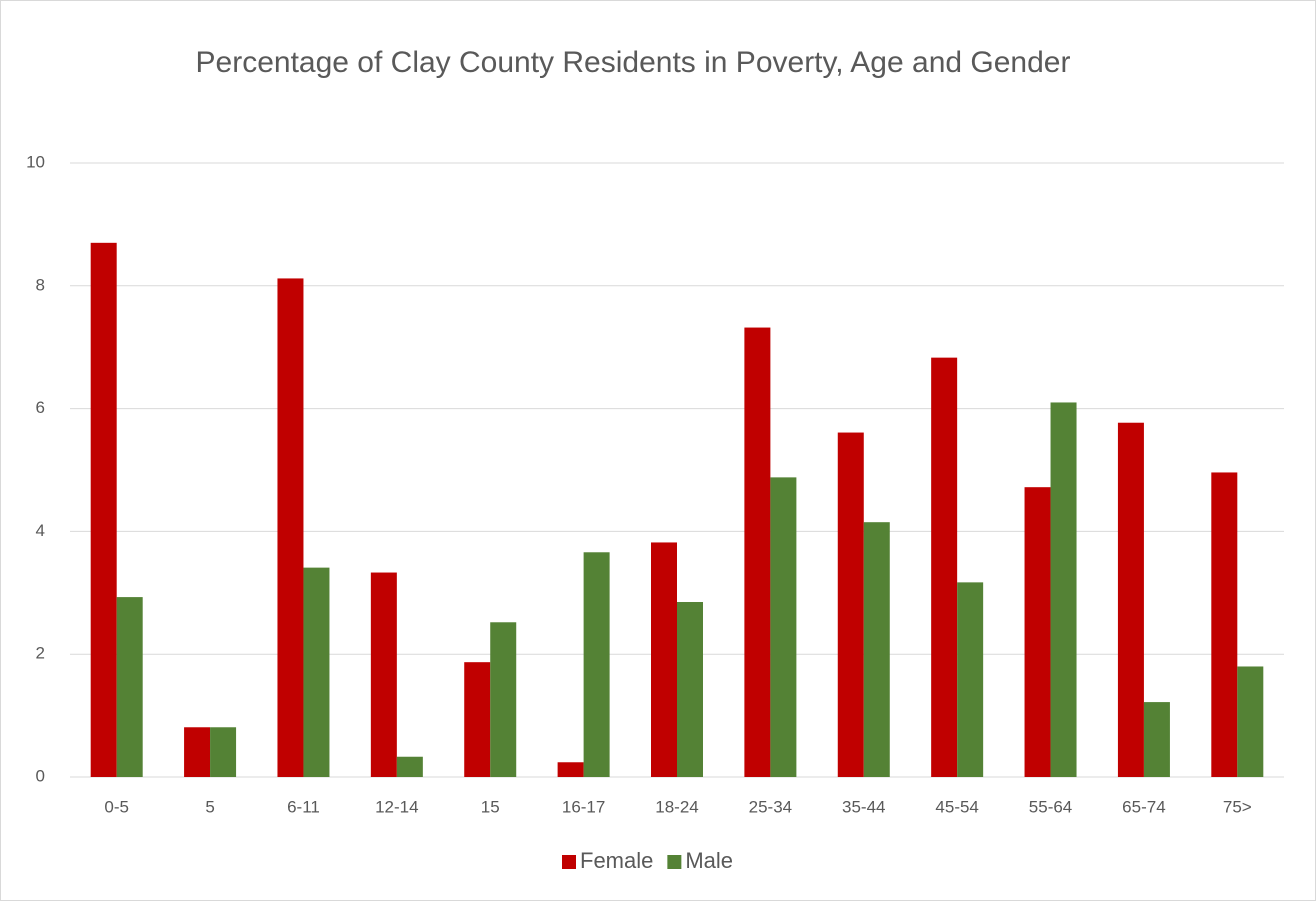  What do you see at coordinates (40, 284) in the screenshot?
I see `y-tick-label: 8` at bounding box center [40, 284].